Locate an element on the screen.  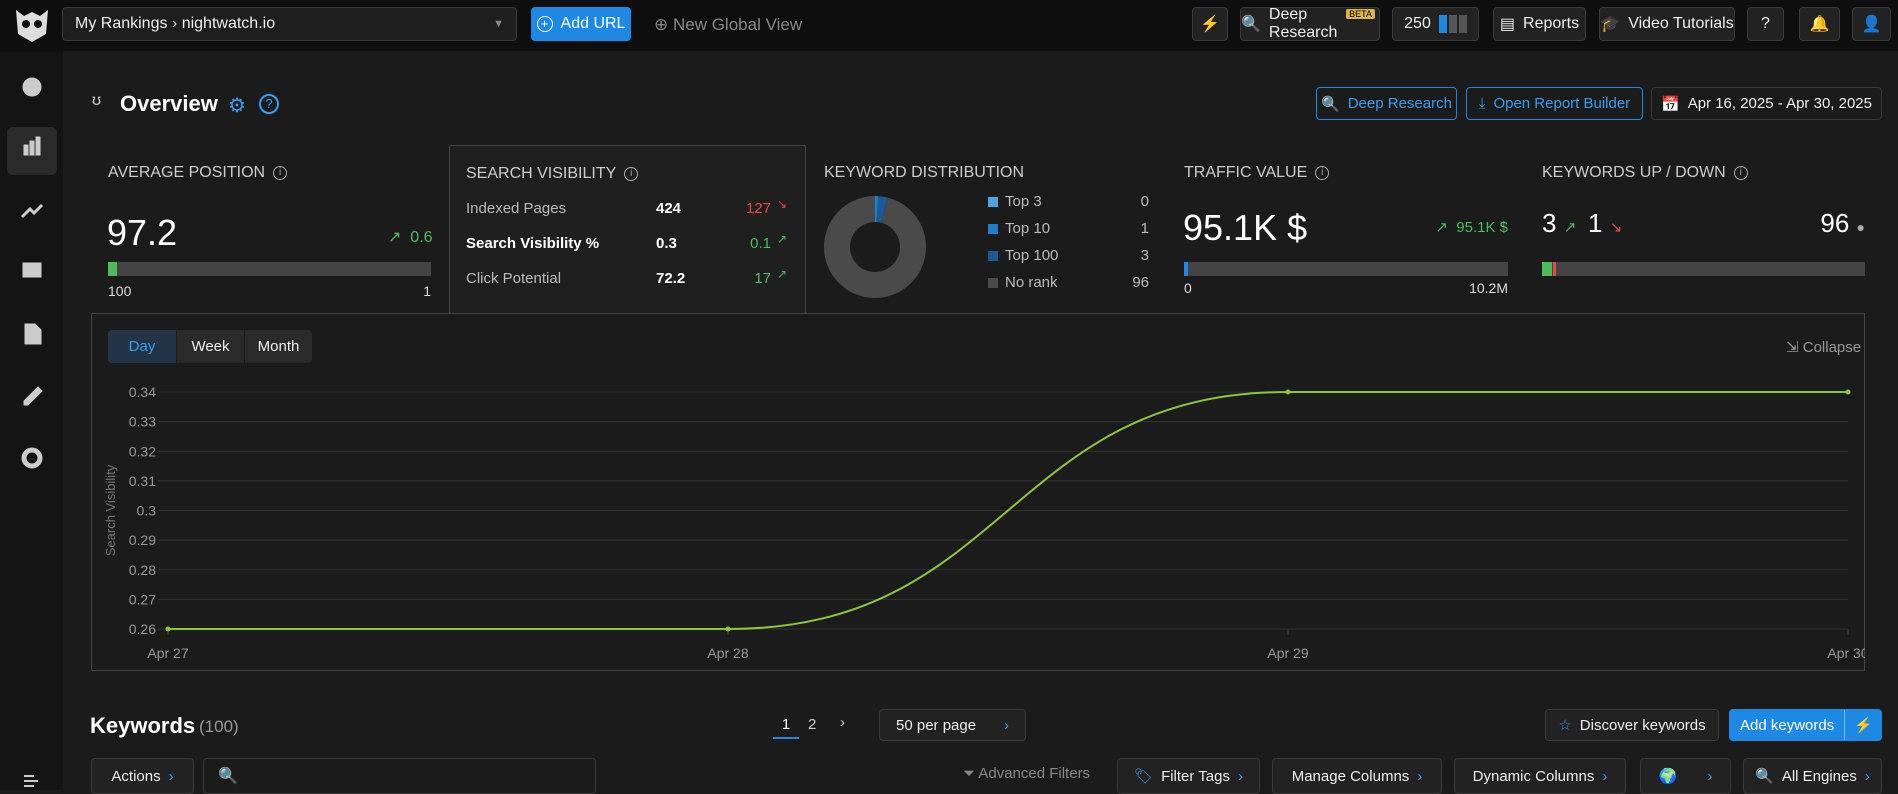
add-keywords-button: Add keywords ⚡ is located at coordinates (1805, 725).